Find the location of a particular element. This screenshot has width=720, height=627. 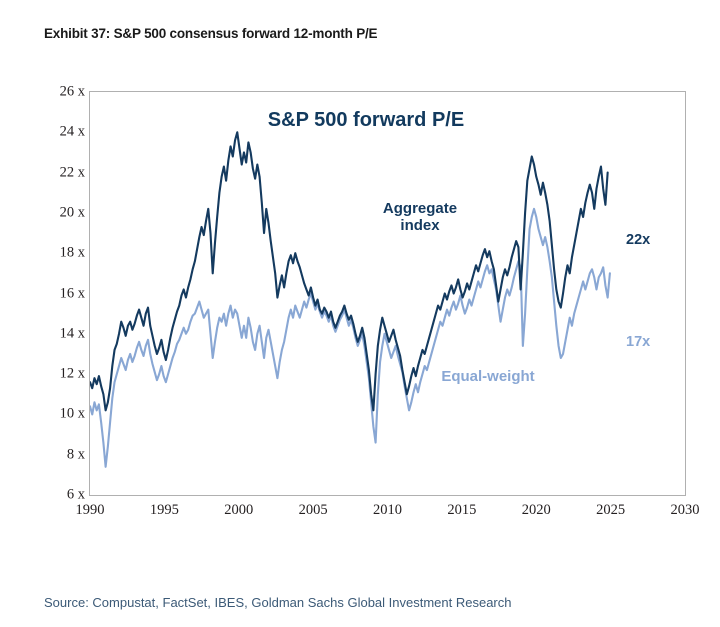

y-axis-tick-10: 10 x is located at coordinates (72, 413).